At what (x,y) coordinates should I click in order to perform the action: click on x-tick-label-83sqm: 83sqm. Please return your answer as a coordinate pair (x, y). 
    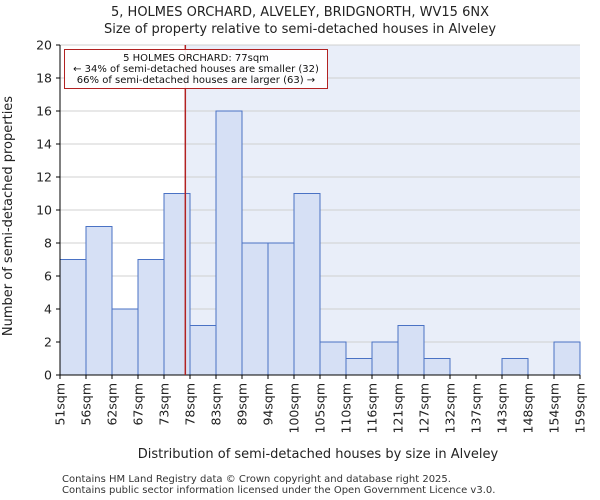
    Looking at the image, I should click on (216, 404).